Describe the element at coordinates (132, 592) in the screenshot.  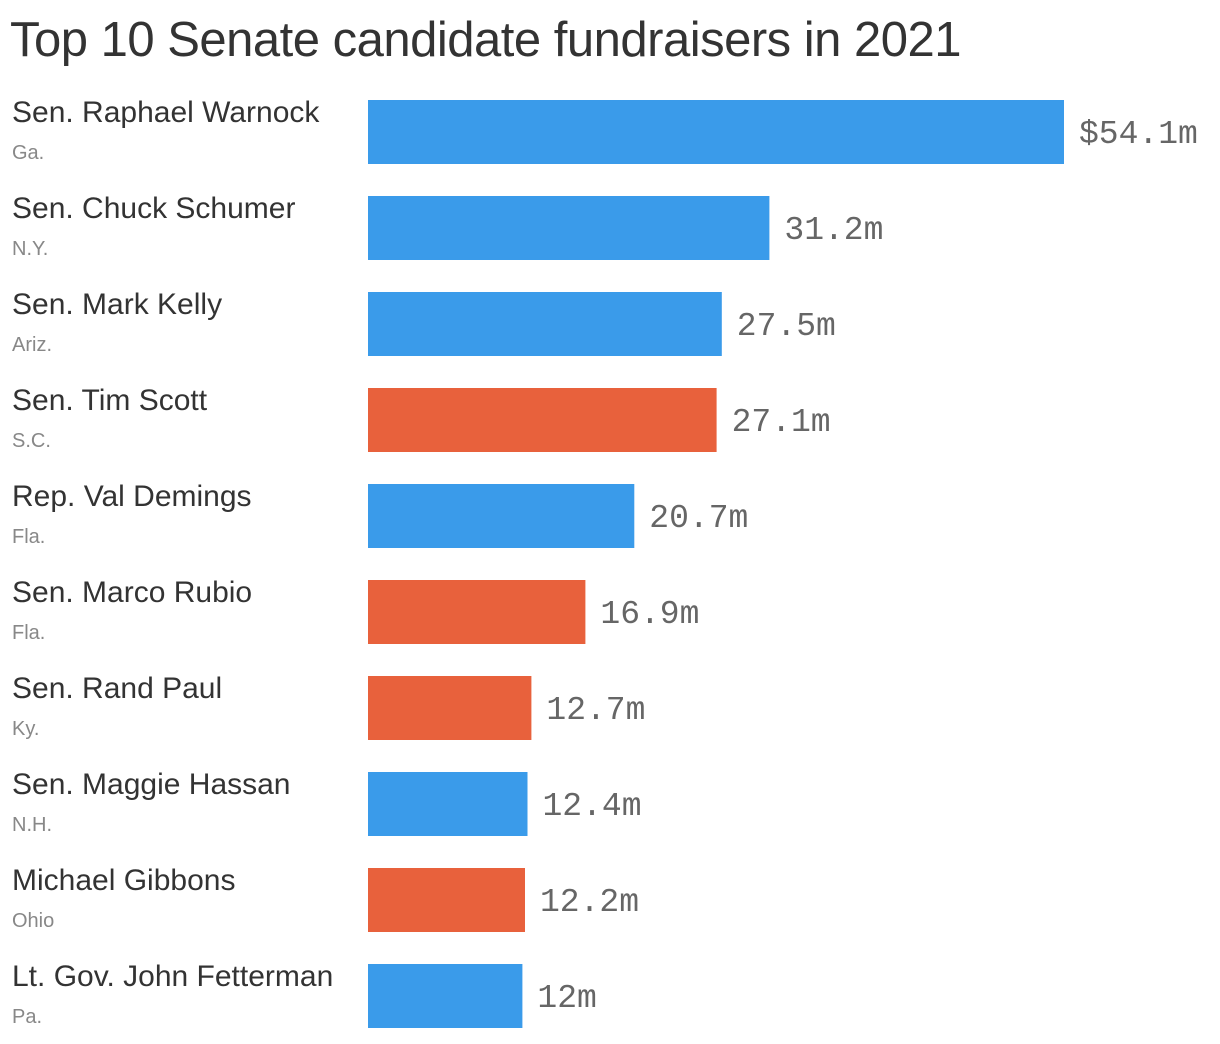
I see `candidate-name-label: Sen. Marco Rubio` at that location.